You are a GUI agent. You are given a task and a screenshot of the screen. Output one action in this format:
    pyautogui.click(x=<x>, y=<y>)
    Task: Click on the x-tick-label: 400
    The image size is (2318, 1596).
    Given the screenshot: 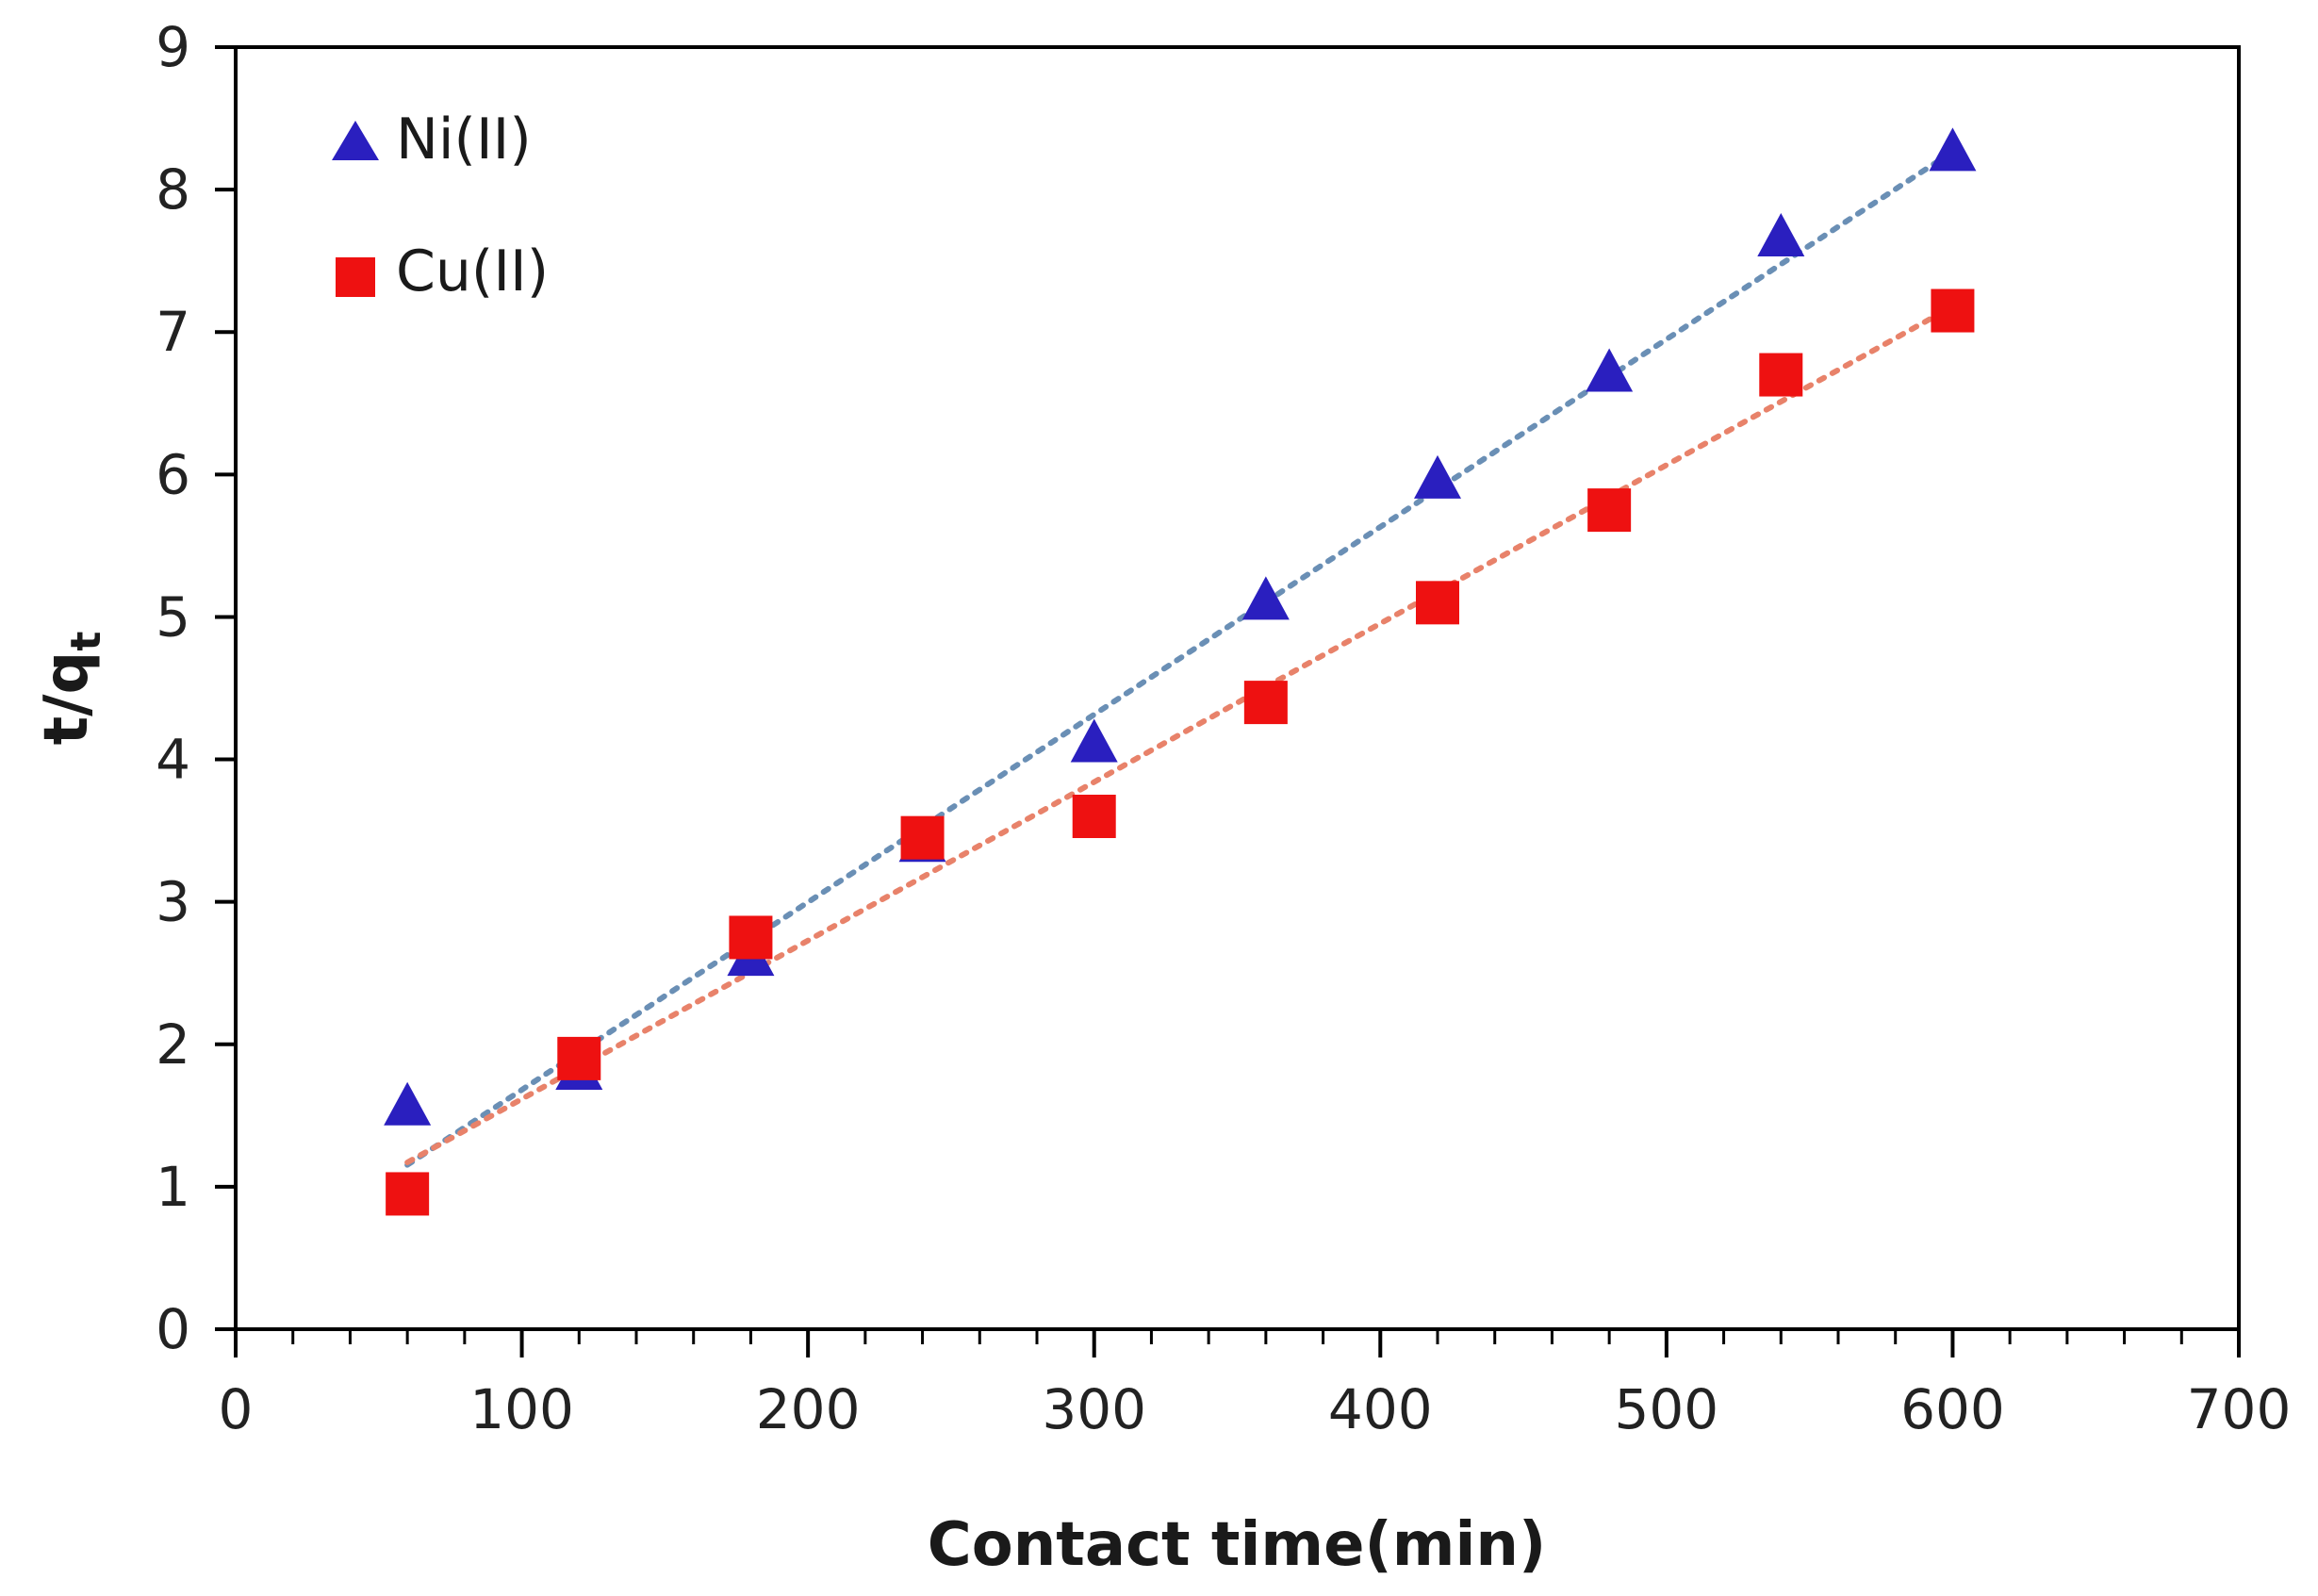 What is the action you would take?
    pyautogui.click(x=1381, y=1409)
    